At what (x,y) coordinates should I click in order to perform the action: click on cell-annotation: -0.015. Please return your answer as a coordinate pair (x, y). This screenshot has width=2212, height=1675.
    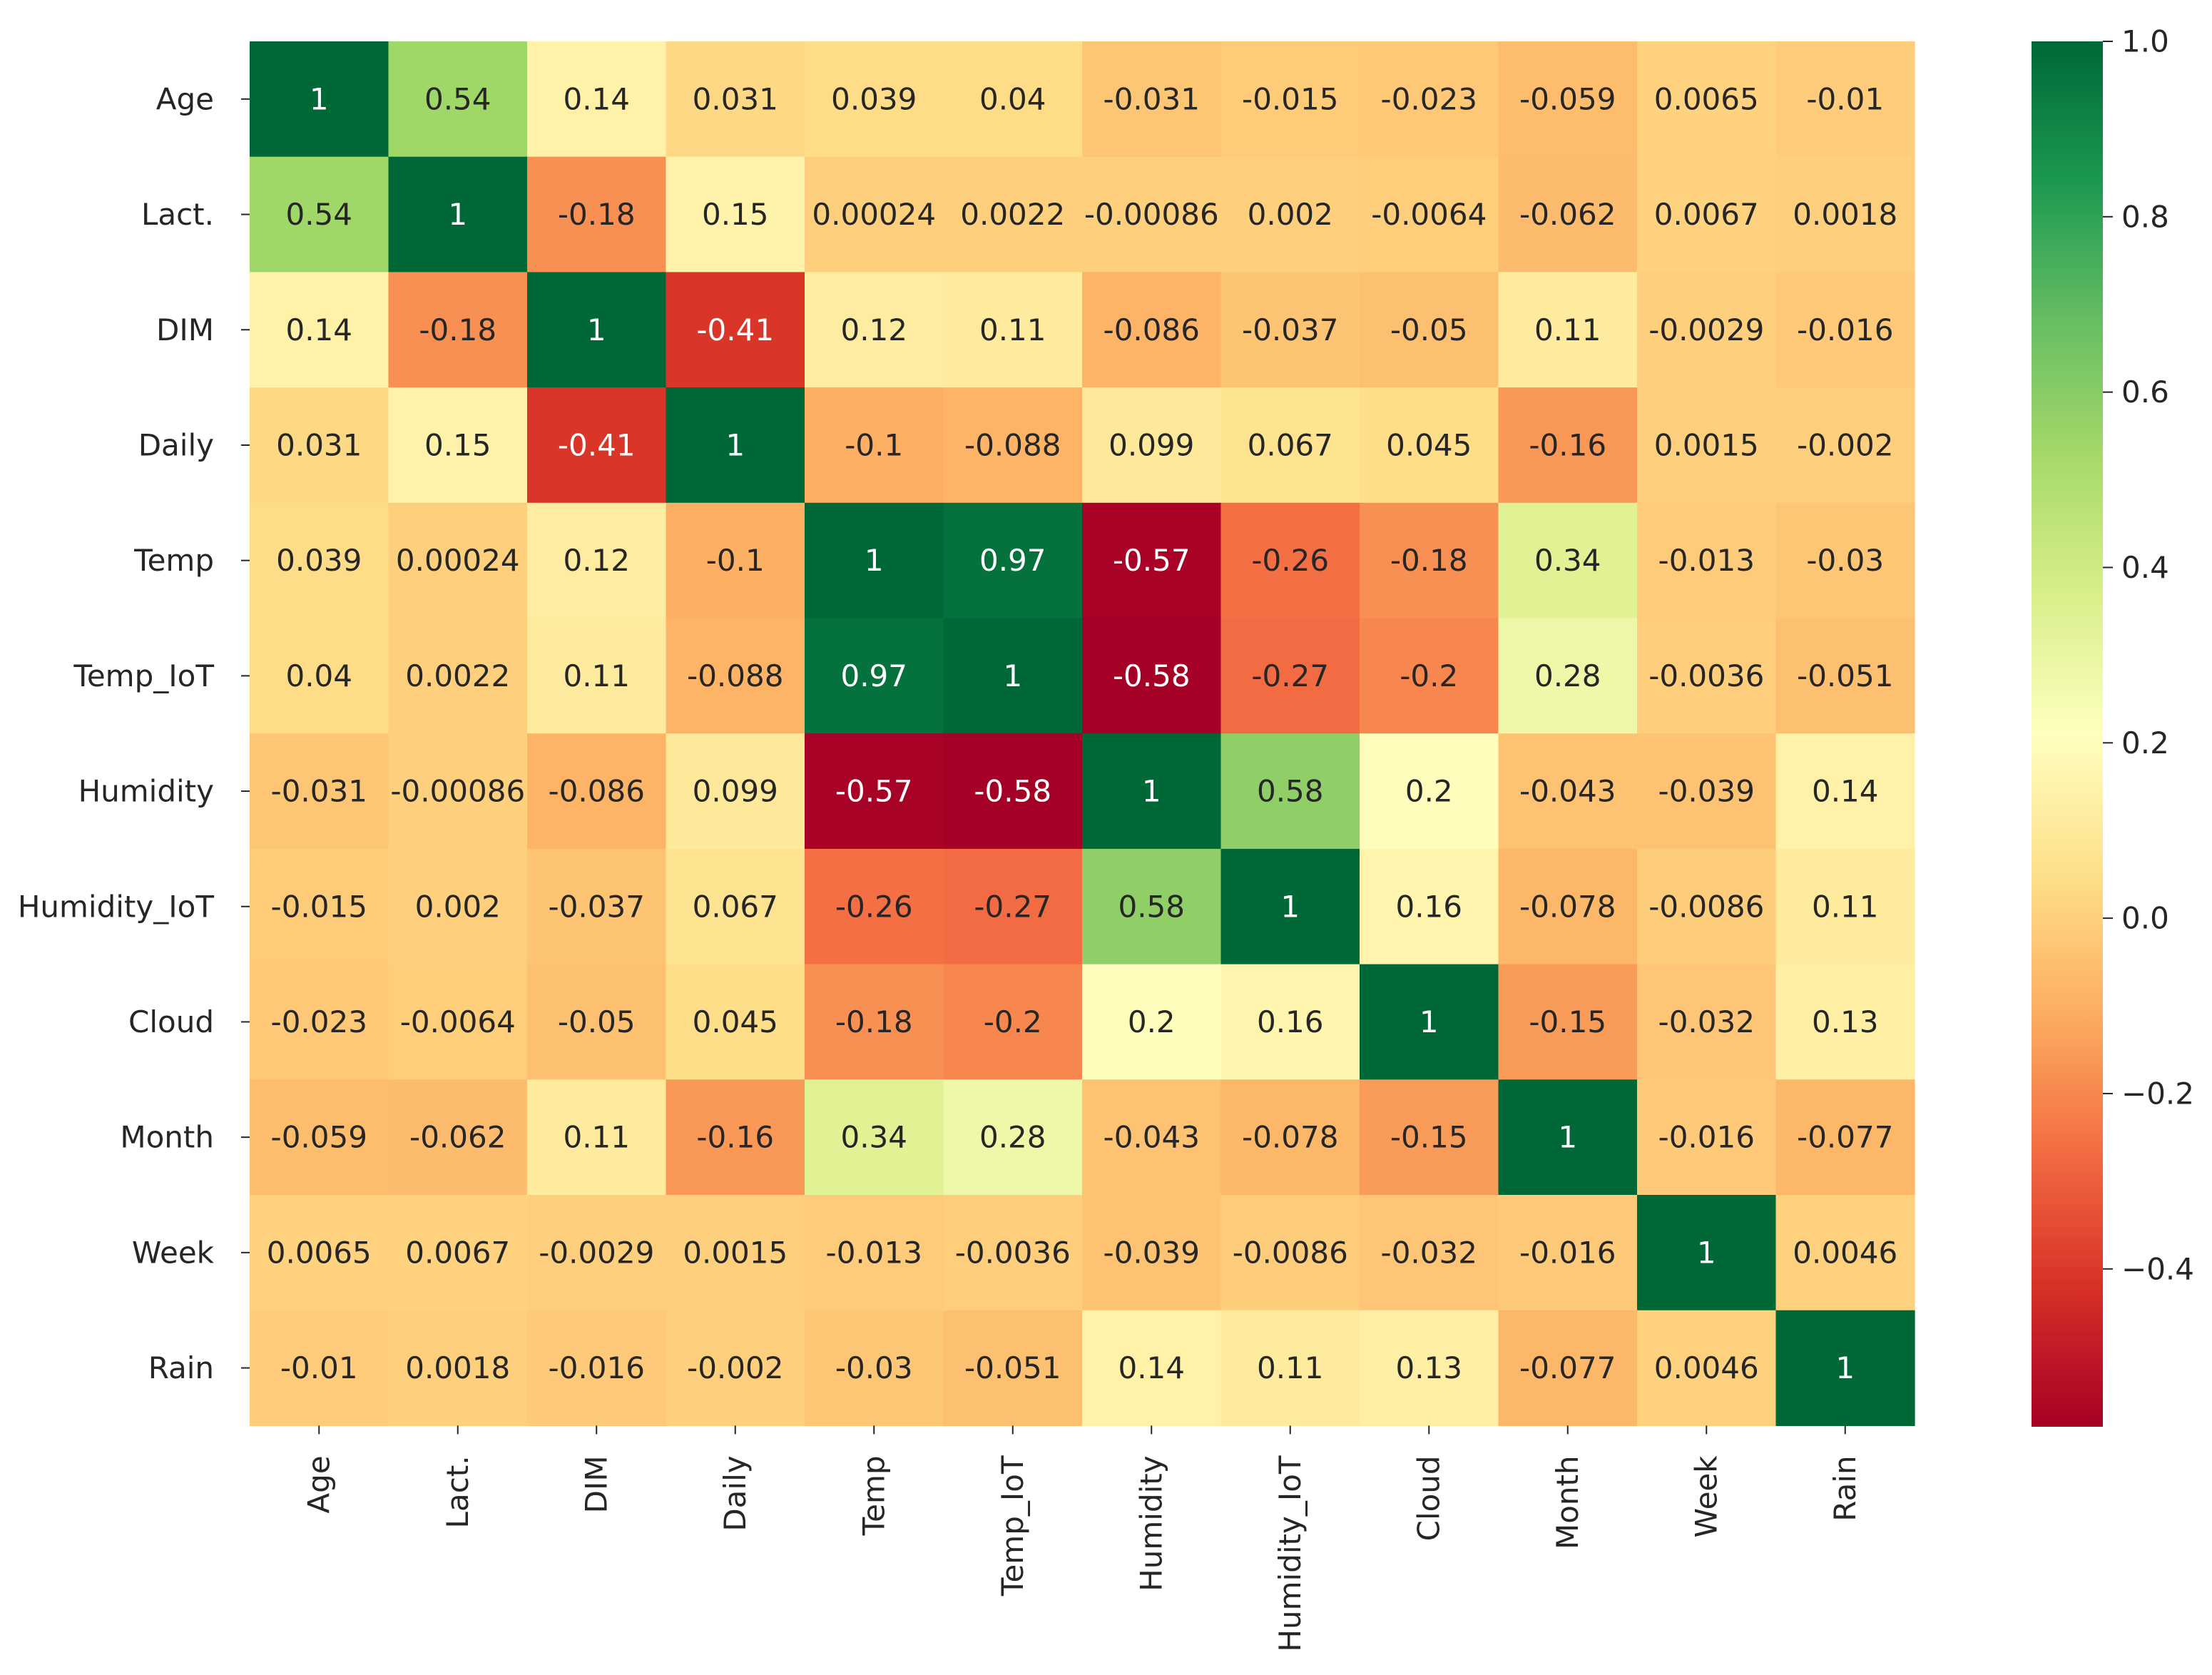
    Looking at the image, I should click on (319, 907).